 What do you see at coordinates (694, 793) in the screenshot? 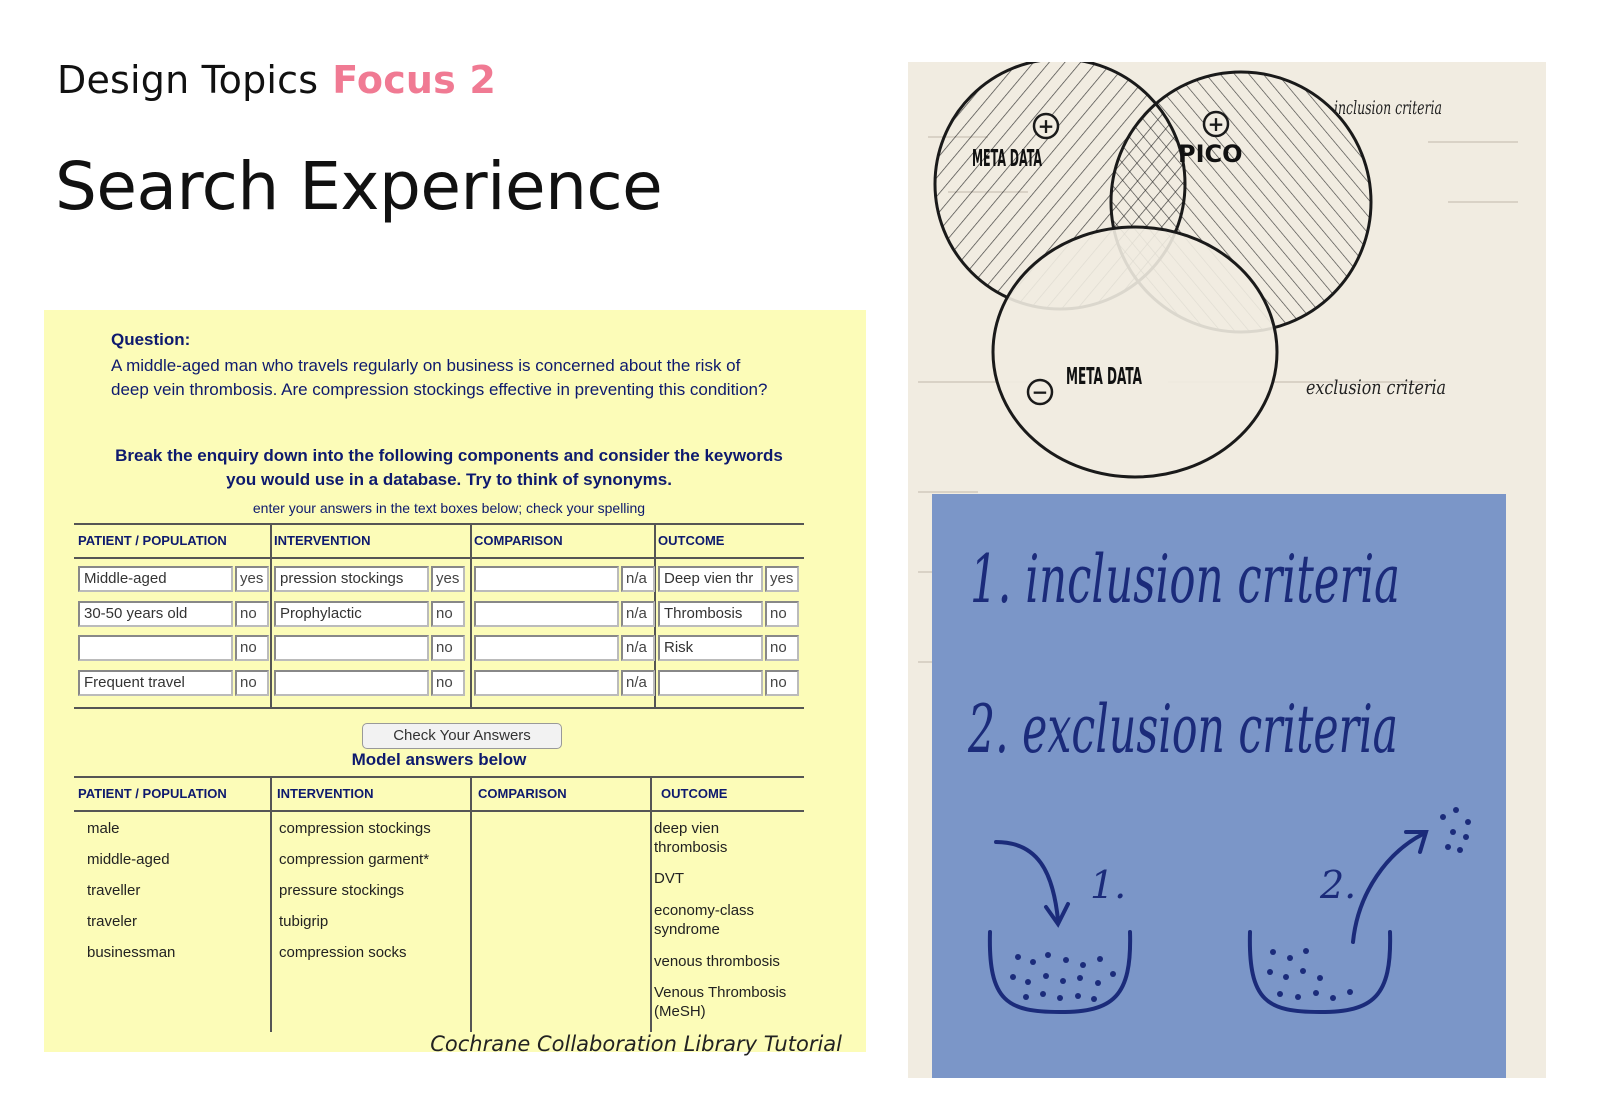
I see `model-column-header: OUTCOME` at bounding box center [694, 793].